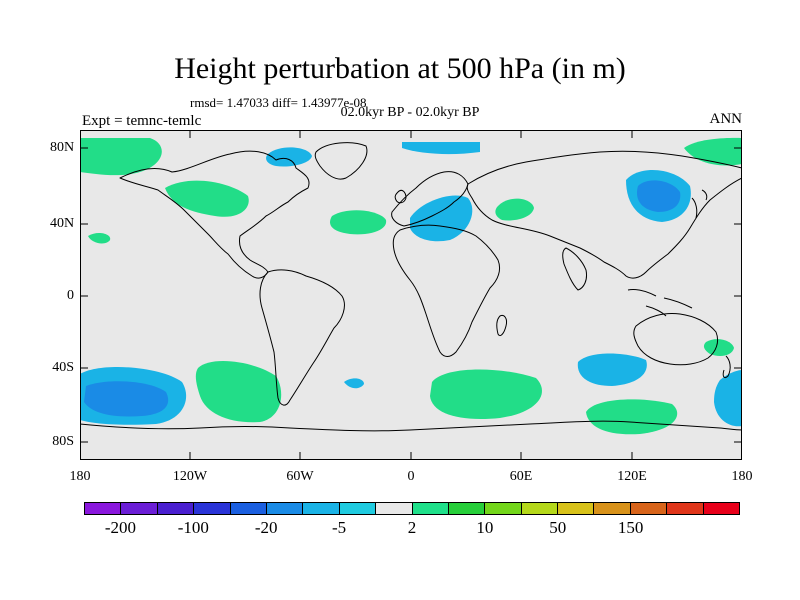  I want to click on lat-label-0: 0, so click(70, 295).